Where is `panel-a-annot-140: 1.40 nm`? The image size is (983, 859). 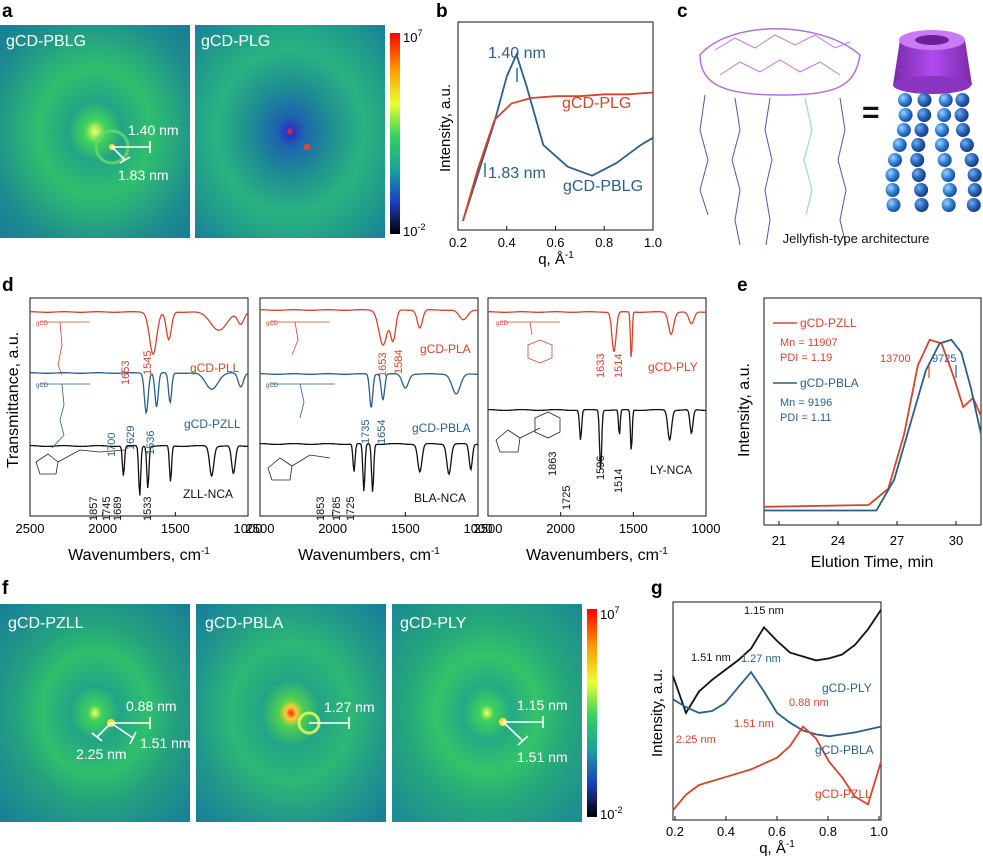
panel-a-annot-140: 1.40 nm is located at coordinates (153, 130).